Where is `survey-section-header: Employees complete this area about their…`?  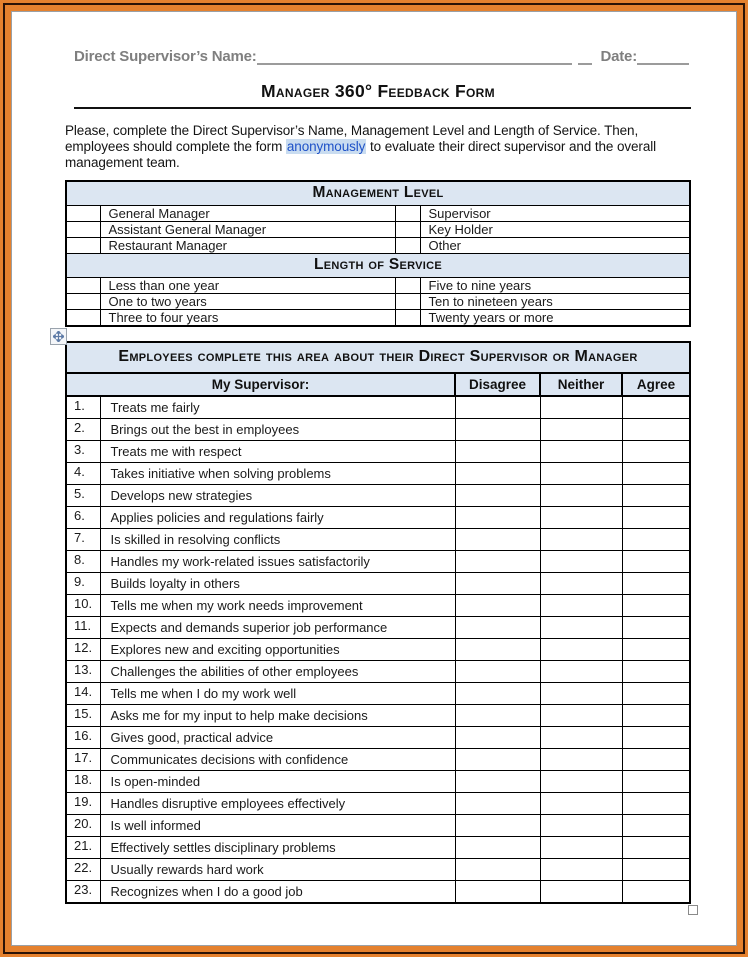 survey-section-header: Employees complete this area about their… is located at coordinates (378, 357).